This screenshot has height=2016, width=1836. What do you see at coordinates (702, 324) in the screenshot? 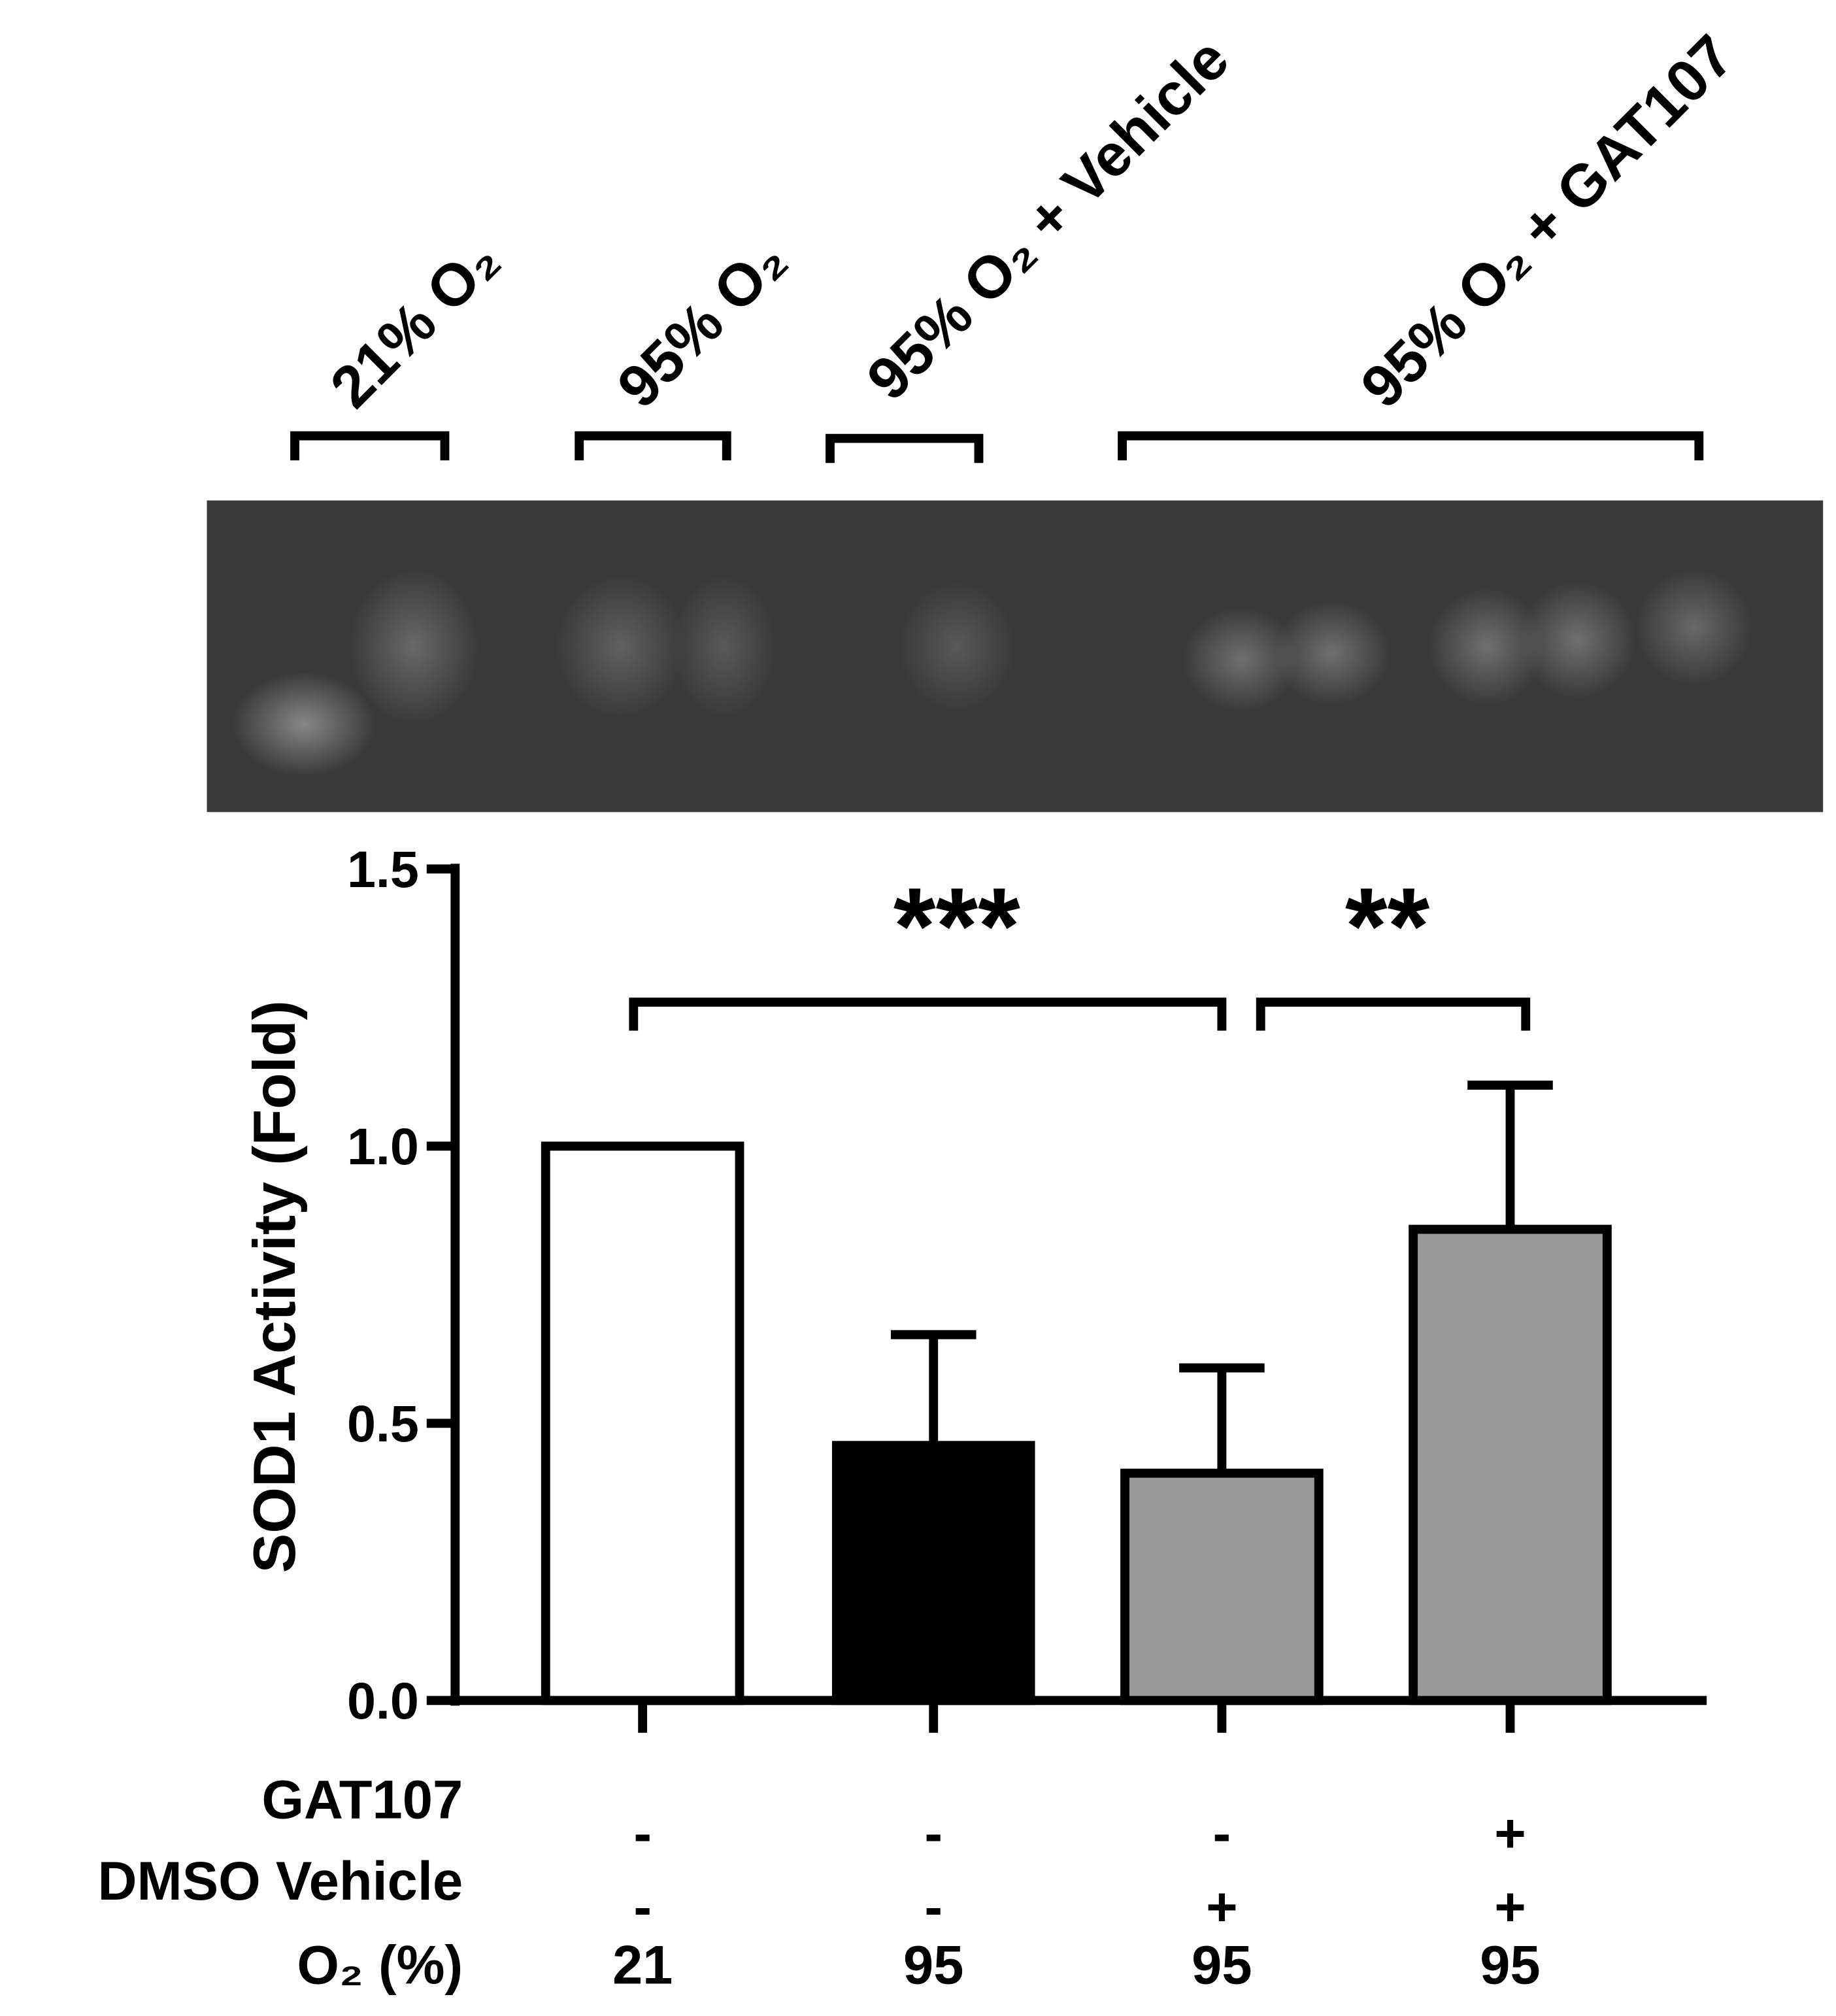
I see `gel-label: 95% O₂` at bounding box center [702, 324].